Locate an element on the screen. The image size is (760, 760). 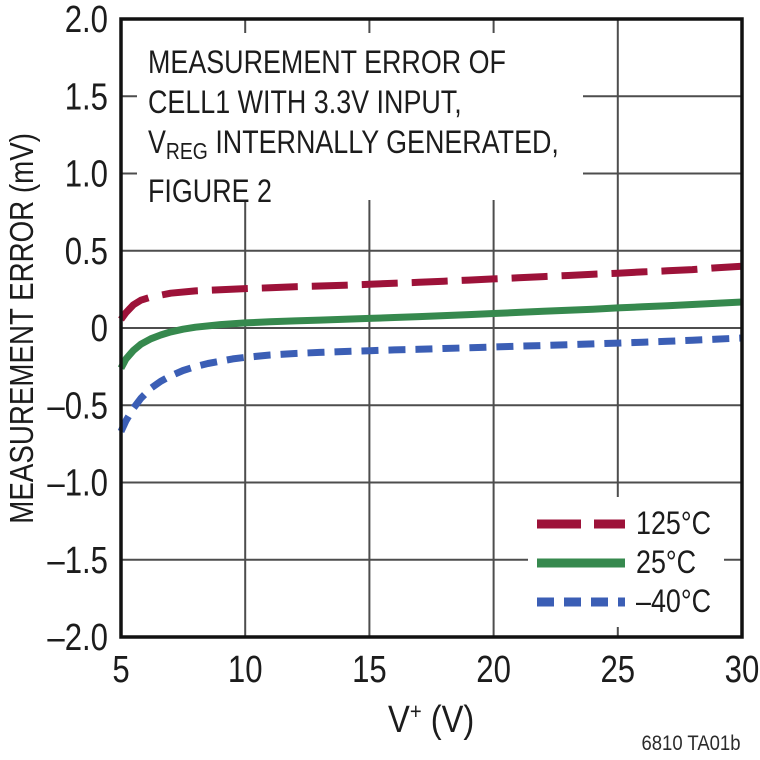
legend-line-25c is located at coordinates (581, 562).